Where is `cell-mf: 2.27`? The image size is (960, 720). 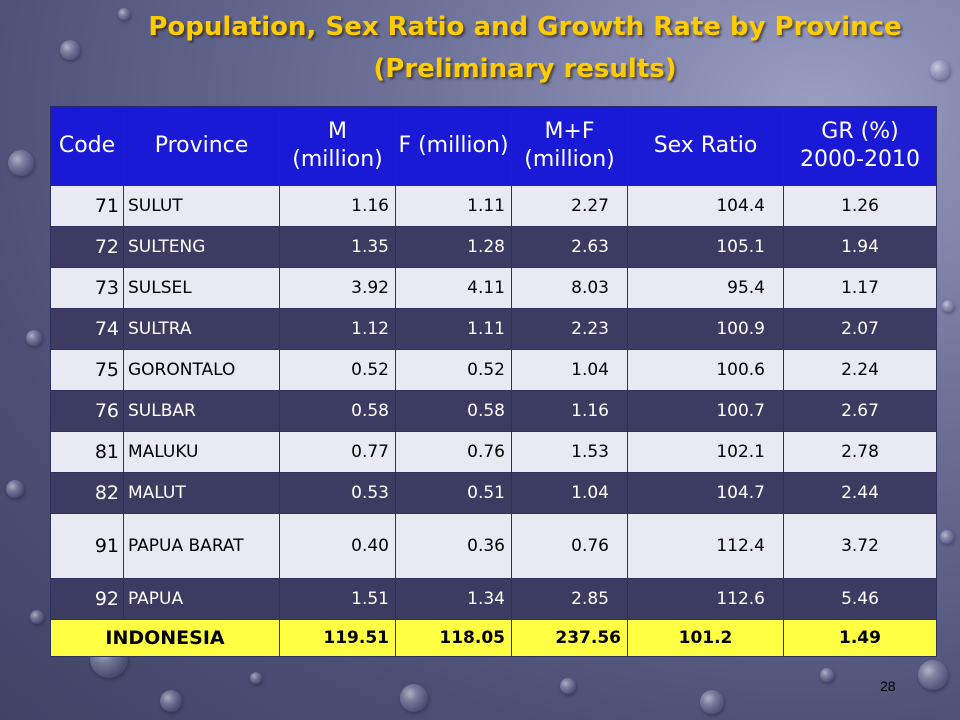 cell-mf: 2.27 is located at coordinates (569, 206).